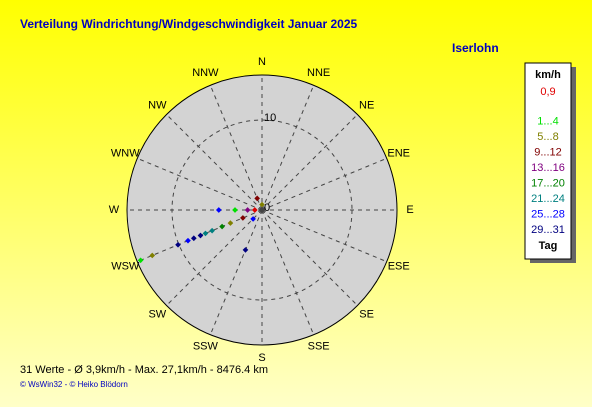 This screenshot has width=592, height=407. I want to click on direction-label: S, so click(261, 358).